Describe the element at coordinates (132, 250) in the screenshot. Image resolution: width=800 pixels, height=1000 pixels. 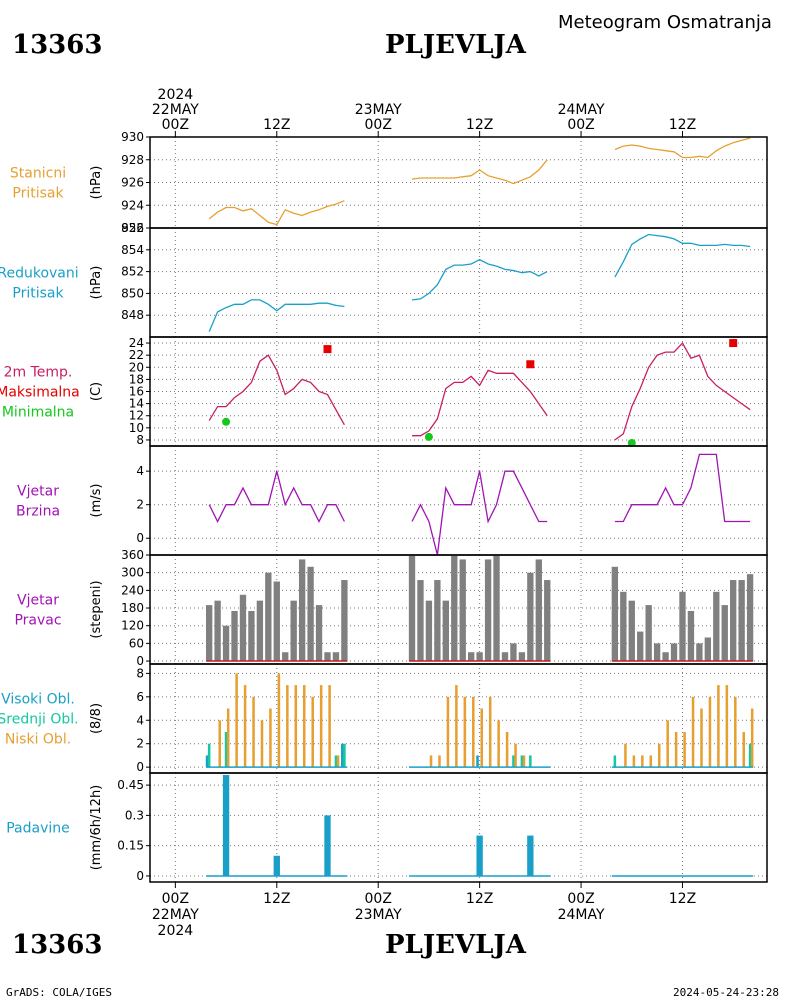
I see `y-tick-label: 854` at that location.